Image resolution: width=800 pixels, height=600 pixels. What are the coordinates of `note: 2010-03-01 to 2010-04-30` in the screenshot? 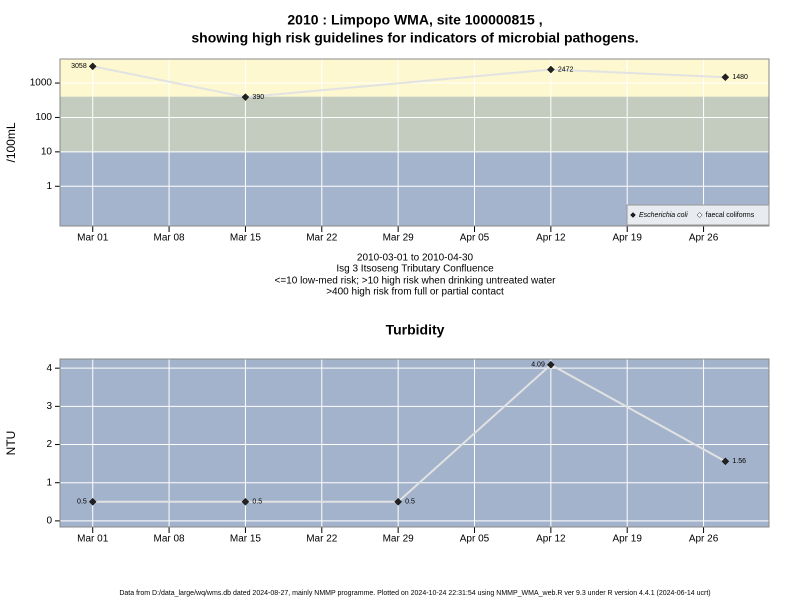 It's located at (415, 258).